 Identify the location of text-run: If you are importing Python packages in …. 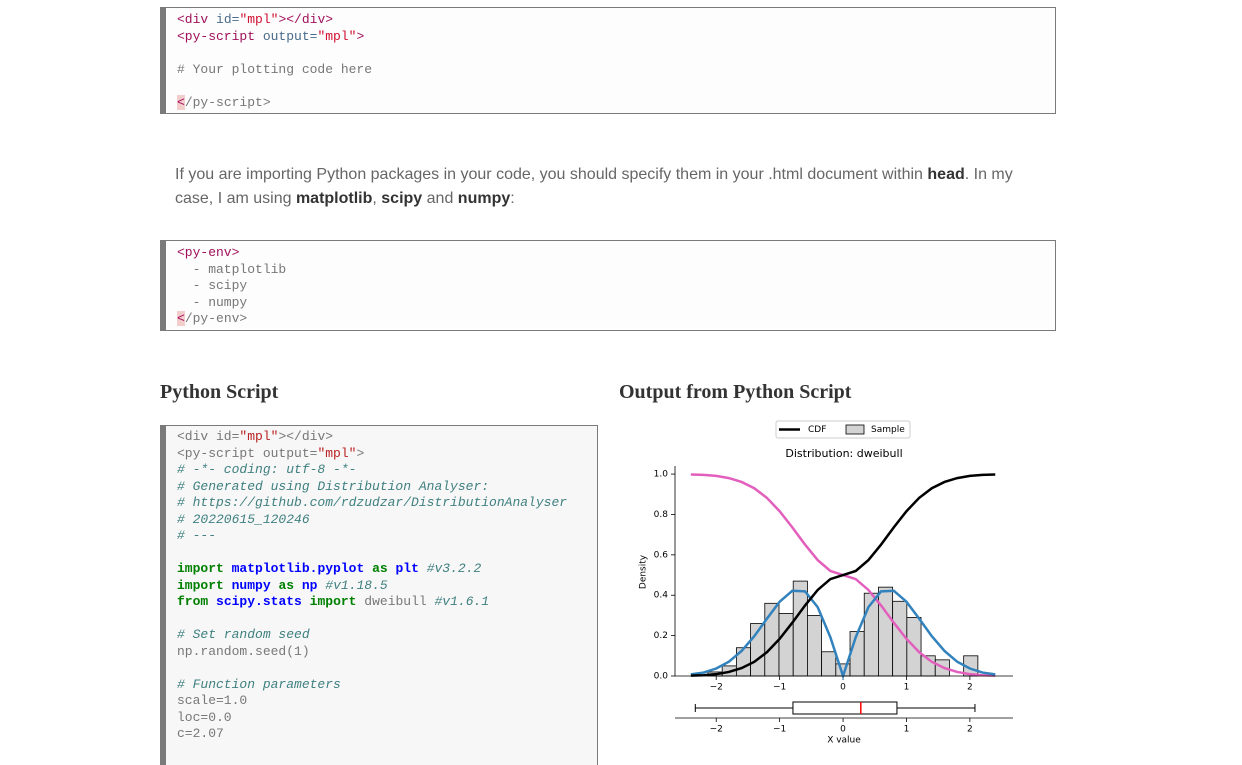
(551, 174).